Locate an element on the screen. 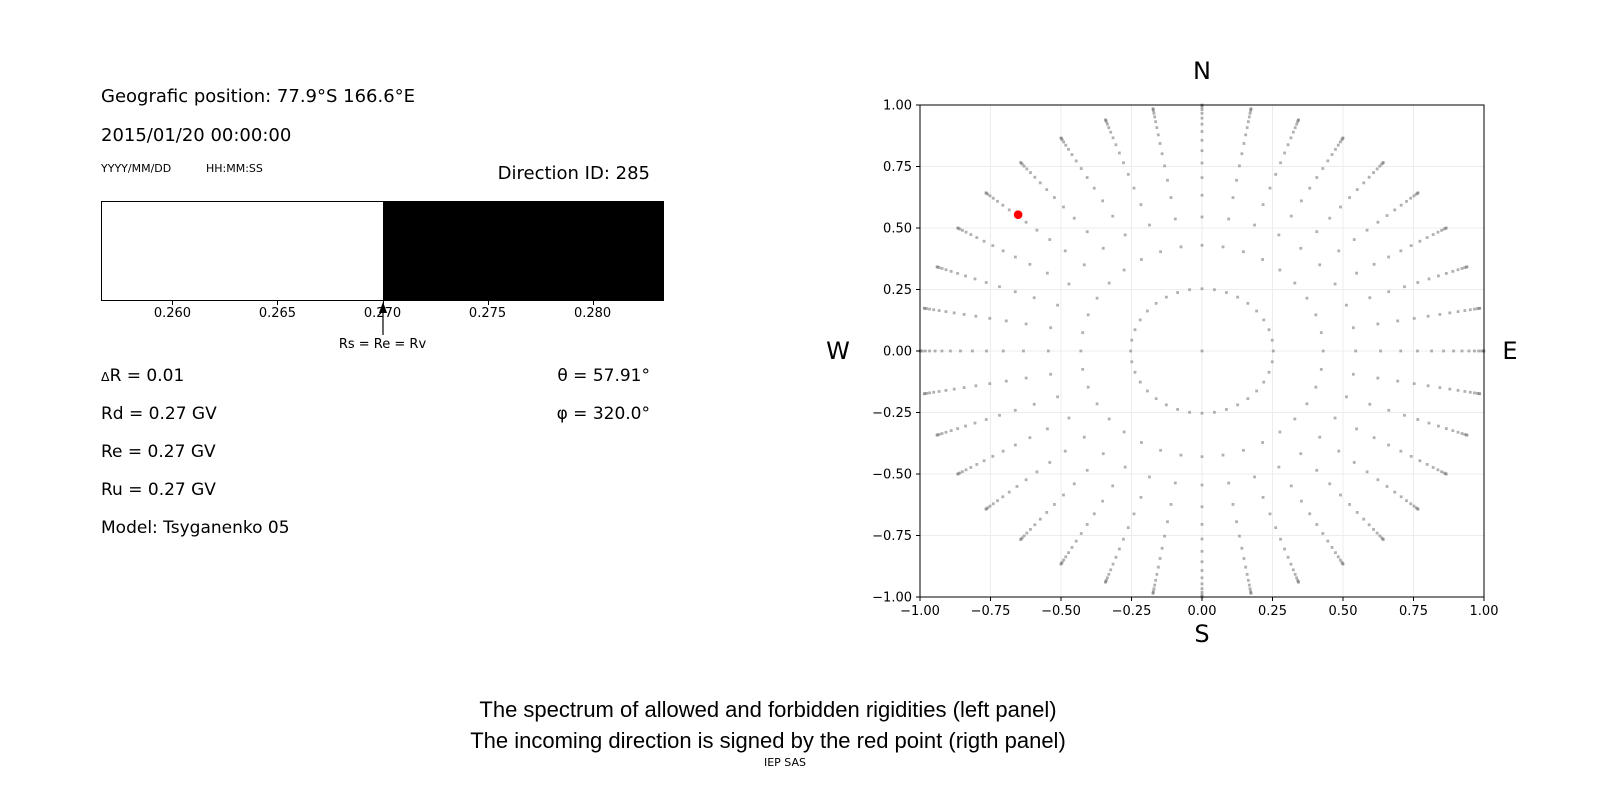  phi-value: φ = 320.0° is located at coordinates (603, 414).